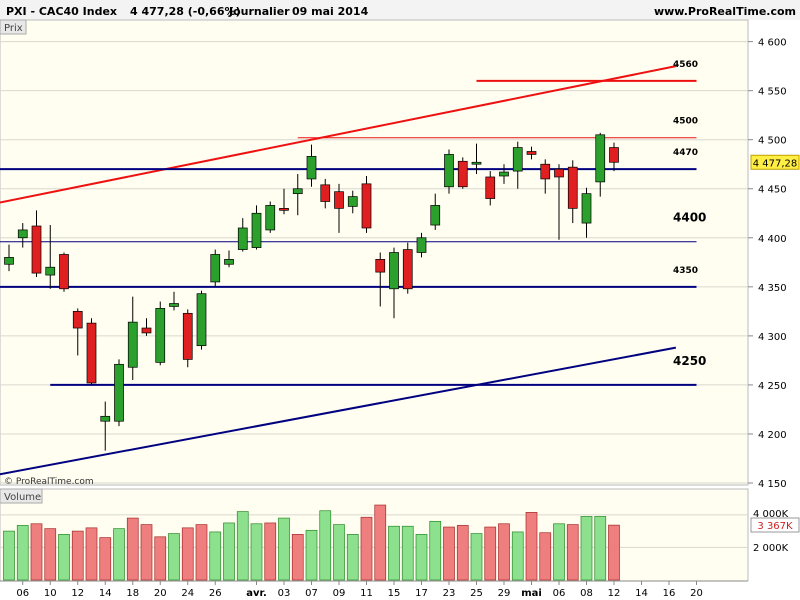  What do you see at coordinates (504, 593) in the screenshot?
I see `x-tick-label: 29` at bounding box center [504, 593].